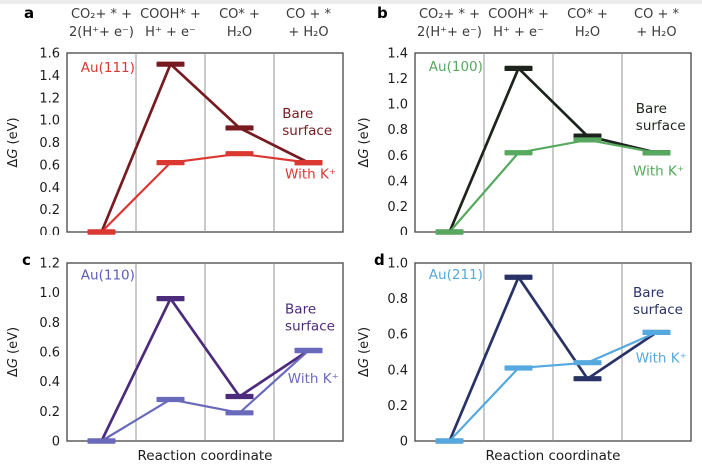  I want to click on y-tick-label: 1.4, so click(49, 76).